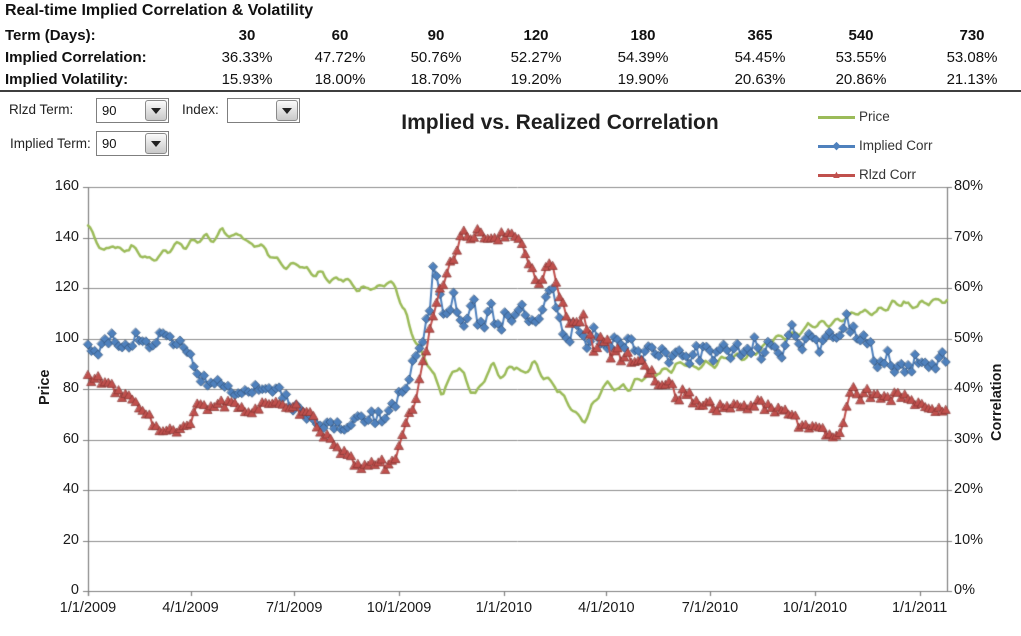  I want to click on implied-volatility-cell: 18.70%, so click(436, 79).